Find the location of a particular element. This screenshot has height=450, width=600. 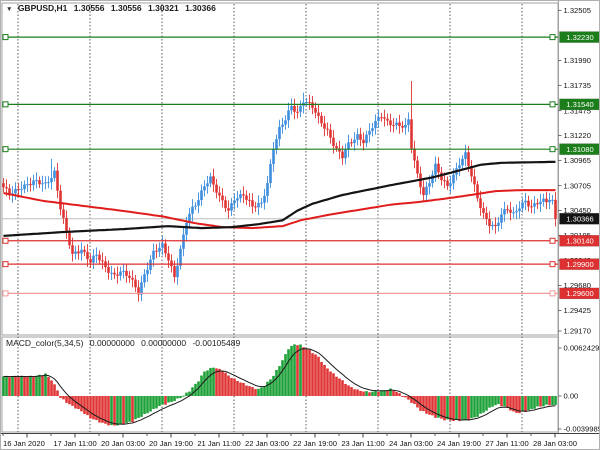

red-moving-average-line is located at coordinates (279, 209).